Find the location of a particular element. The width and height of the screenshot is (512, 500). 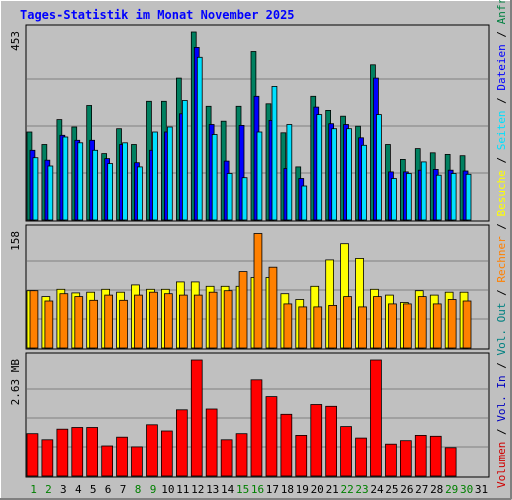

x-tick-label-13: 13 is located at coordinates (212, 489).